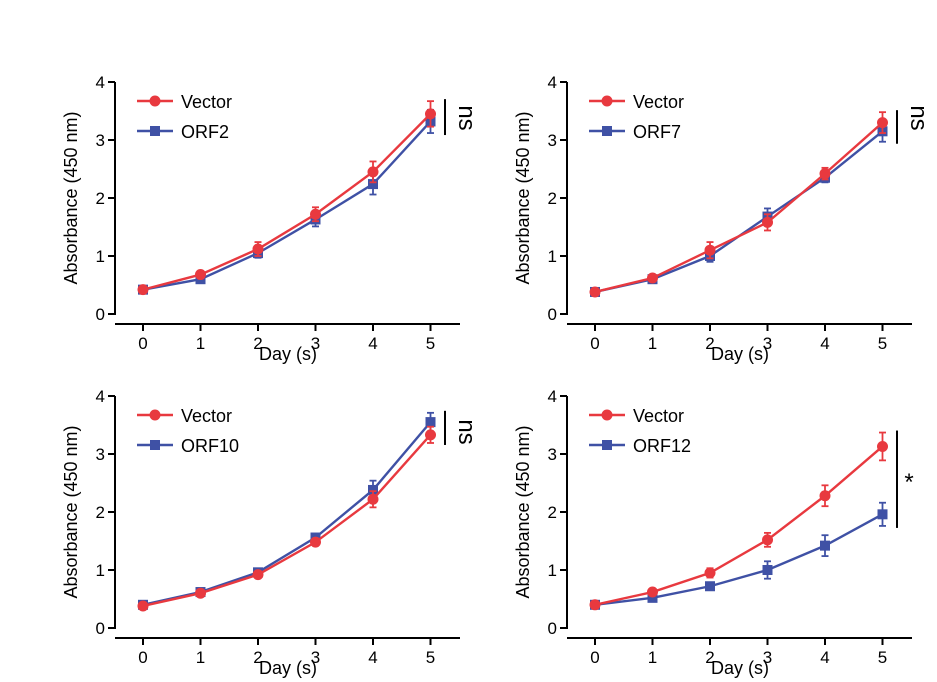 The image size is (937, 682). I want to click on significance-label: *, so click(908, 482).